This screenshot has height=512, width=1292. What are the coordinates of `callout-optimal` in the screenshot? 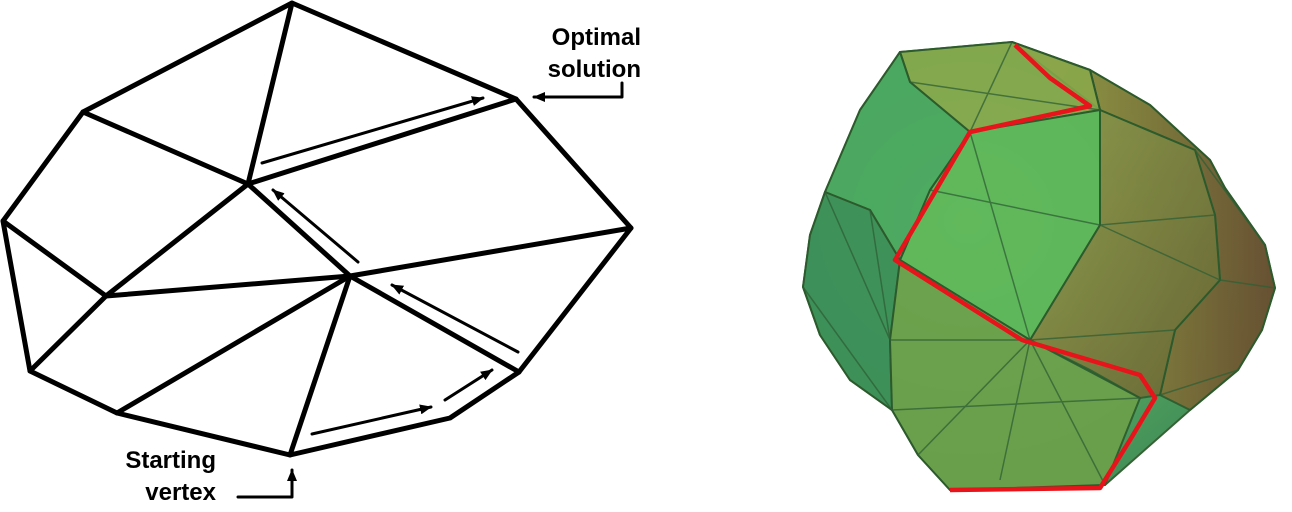 It's located at (578, 91).